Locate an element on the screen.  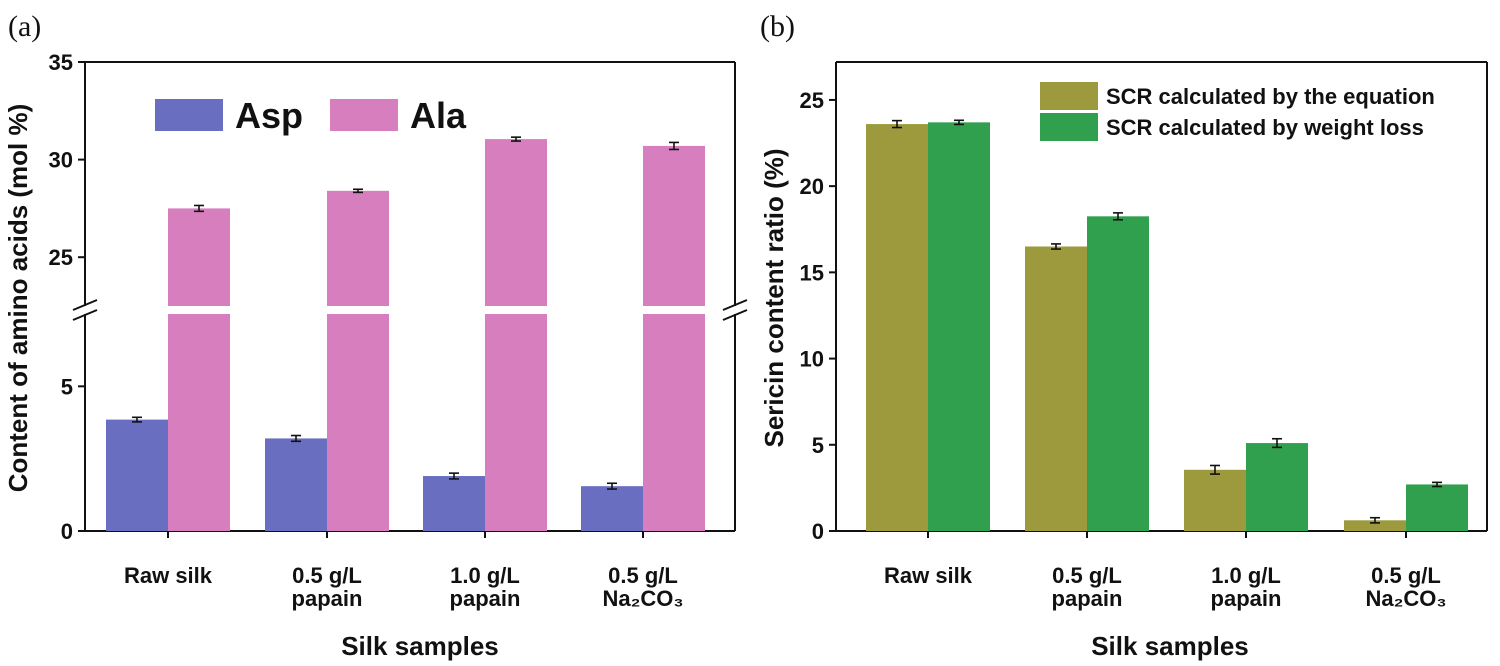
bar-ala-2-upper is located at coordinates (516, 222).